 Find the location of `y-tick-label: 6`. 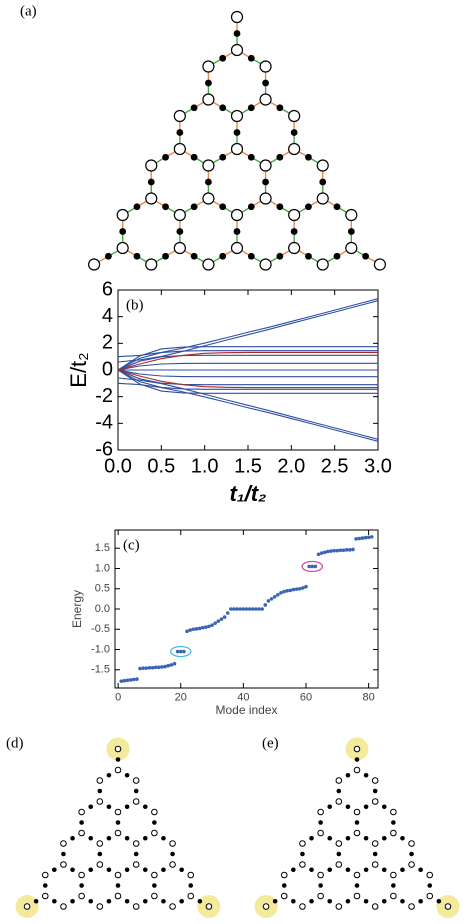

y-tick-label: 6 is located at coordinates (107, 289).